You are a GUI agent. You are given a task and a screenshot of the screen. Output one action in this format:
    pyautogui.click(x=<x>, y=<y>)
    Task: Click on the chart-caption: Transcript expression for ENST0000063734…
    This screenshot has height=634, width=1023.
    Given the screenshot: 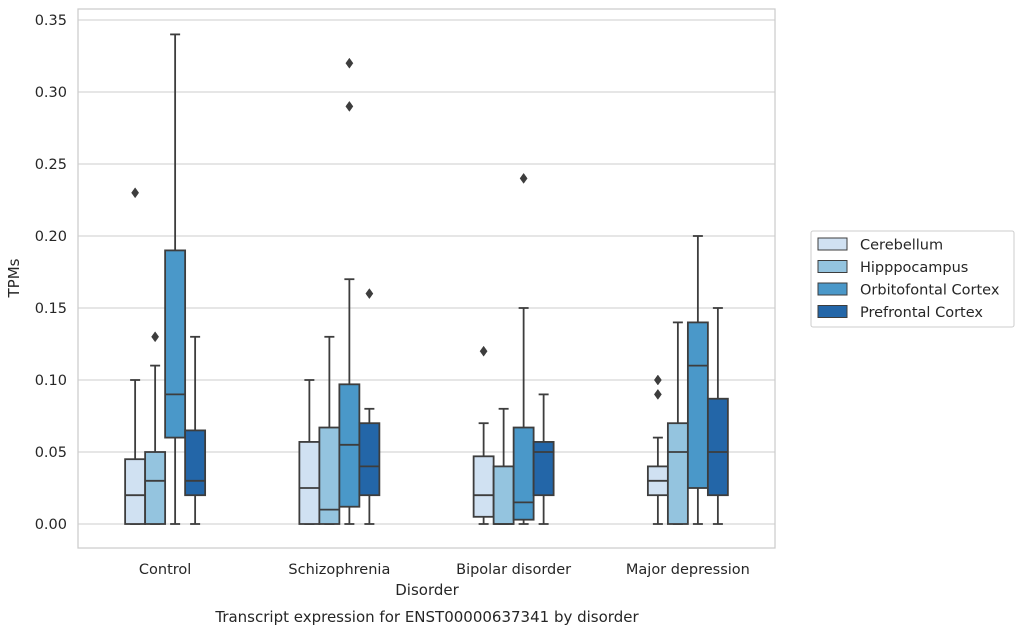 What is the action you would take?
    pyautogui.click(x=426, y=617)
    